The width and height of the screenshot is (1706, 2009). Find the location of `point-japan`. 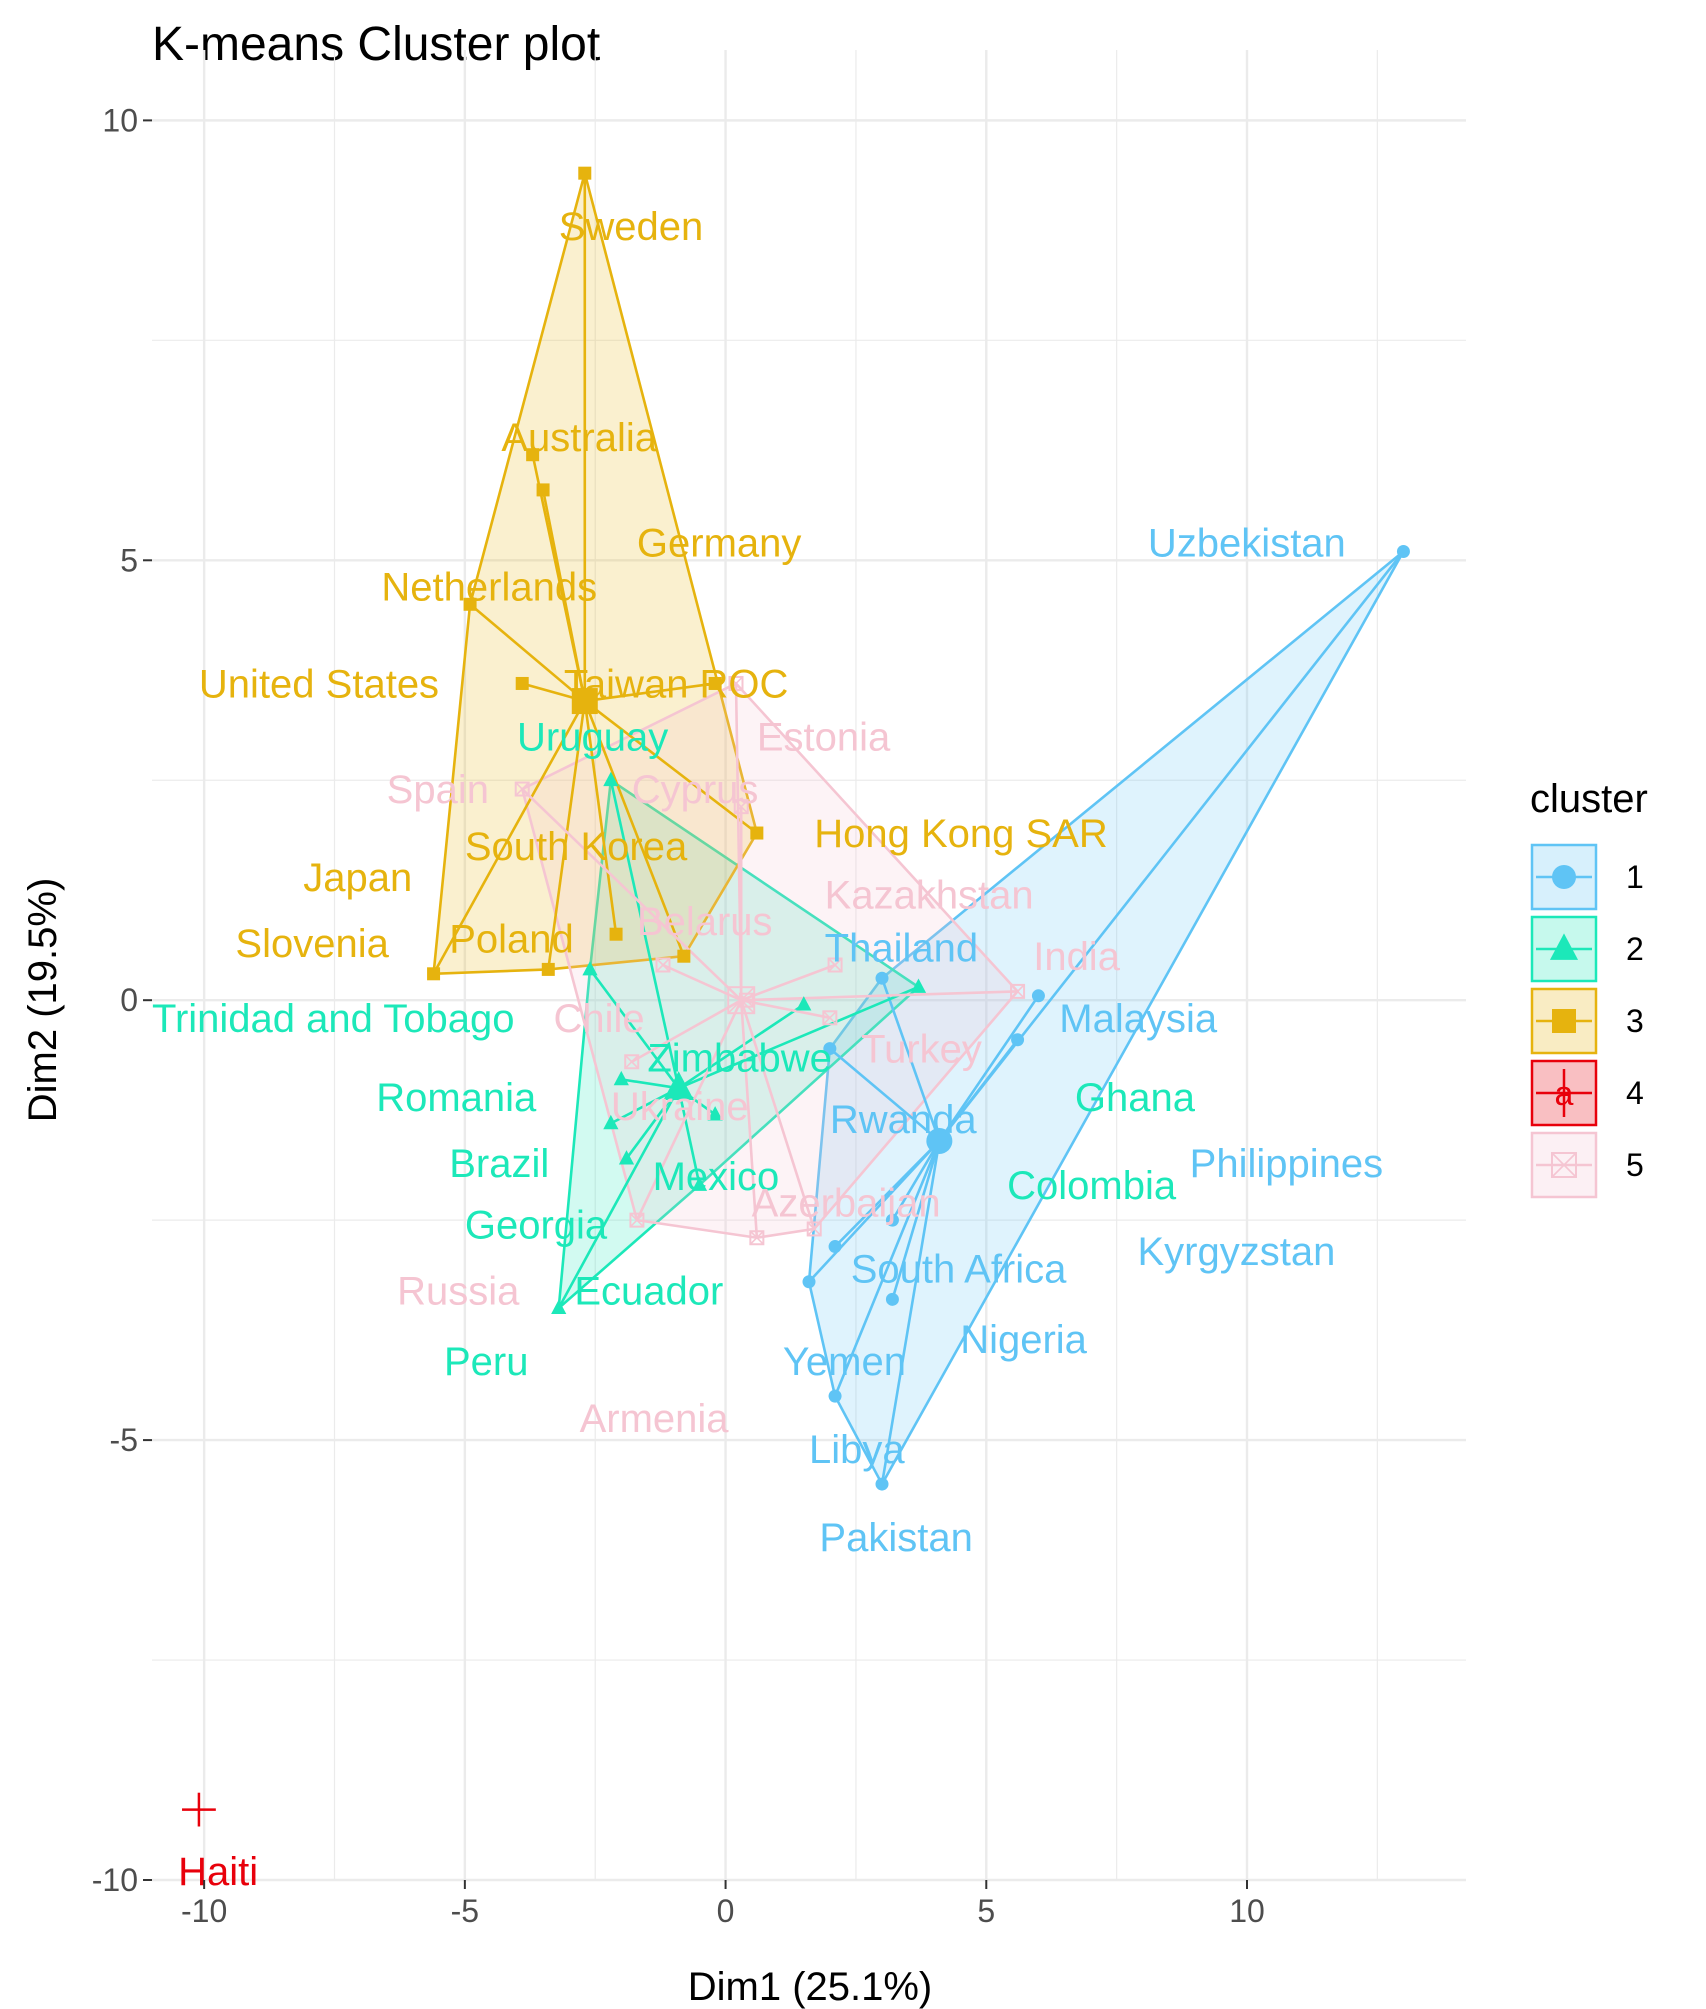

point-japan is located at coordinates (548, 969).